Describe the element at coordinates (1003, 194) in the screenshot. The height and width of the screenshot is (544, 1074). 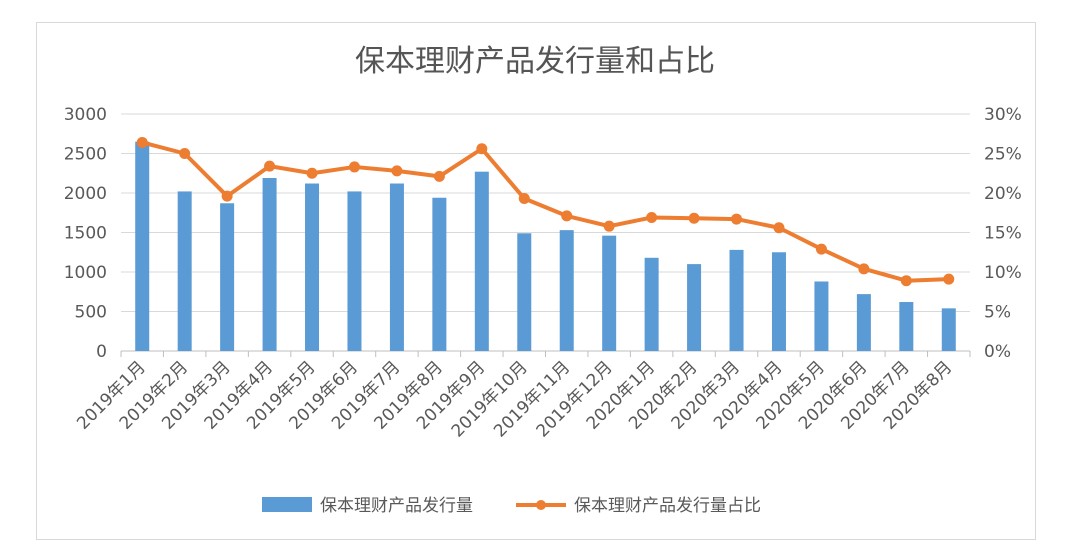
I see `y2-tick-label: 20%` at that location.